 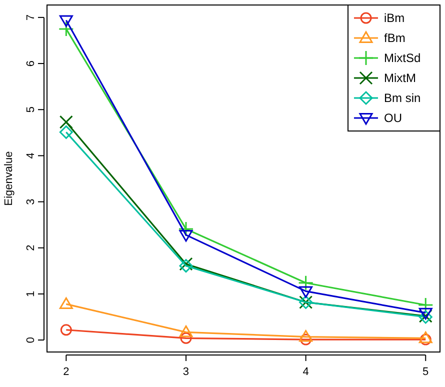 I want to click on legend-label: Bm sin, so click(x=402, y=98).